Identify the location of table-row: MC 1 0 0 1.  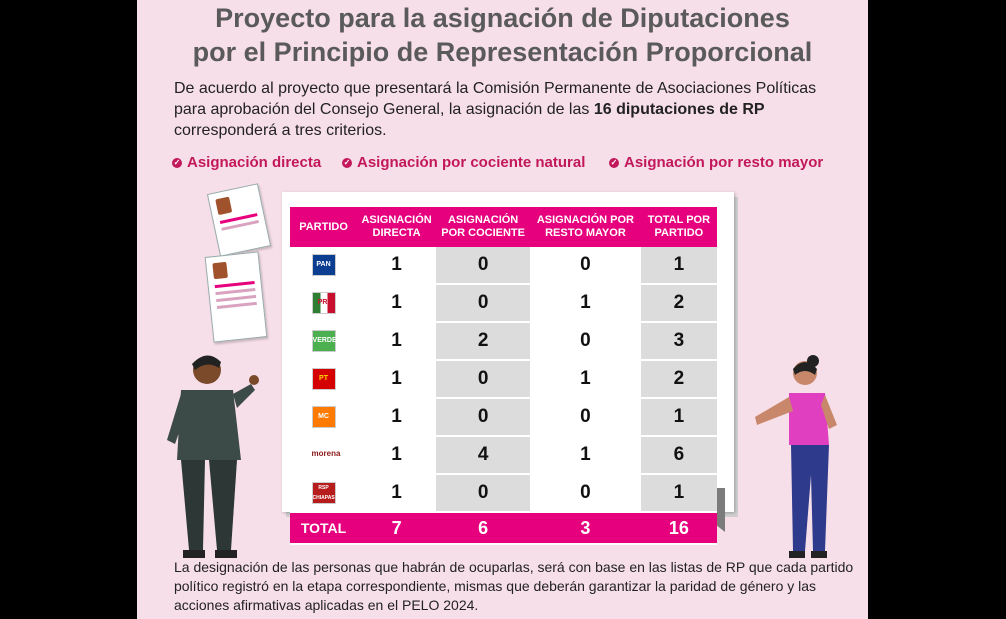
(503, 417).